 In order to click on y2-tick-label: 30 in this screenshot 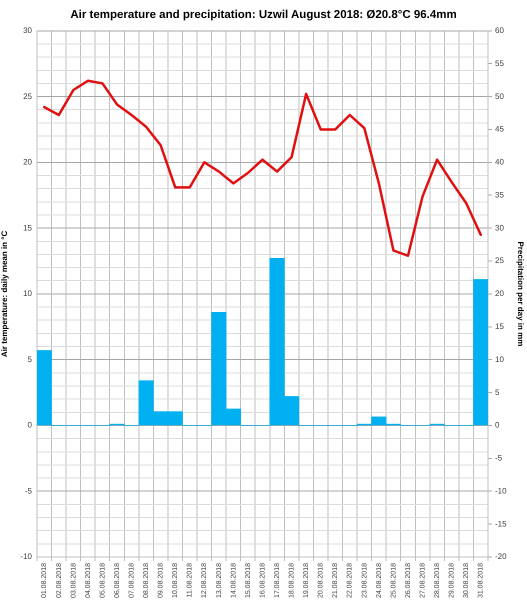, I will do `click(499, 227)`.